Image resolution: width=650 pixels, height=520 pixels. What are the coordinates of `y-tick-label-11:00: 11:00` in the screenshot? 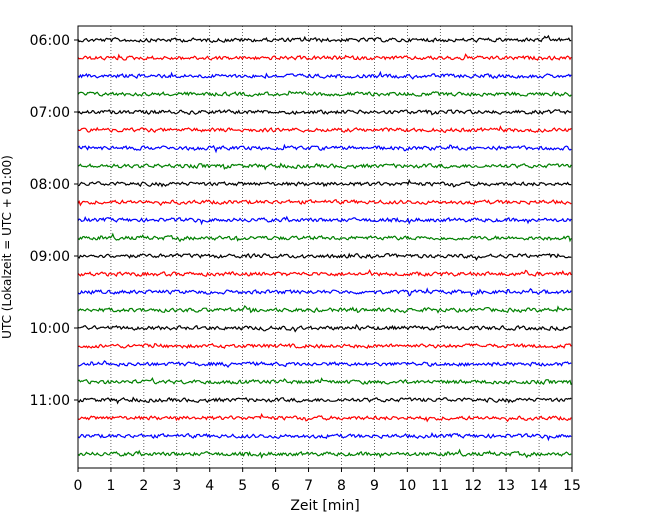 It's located at (50, 401).